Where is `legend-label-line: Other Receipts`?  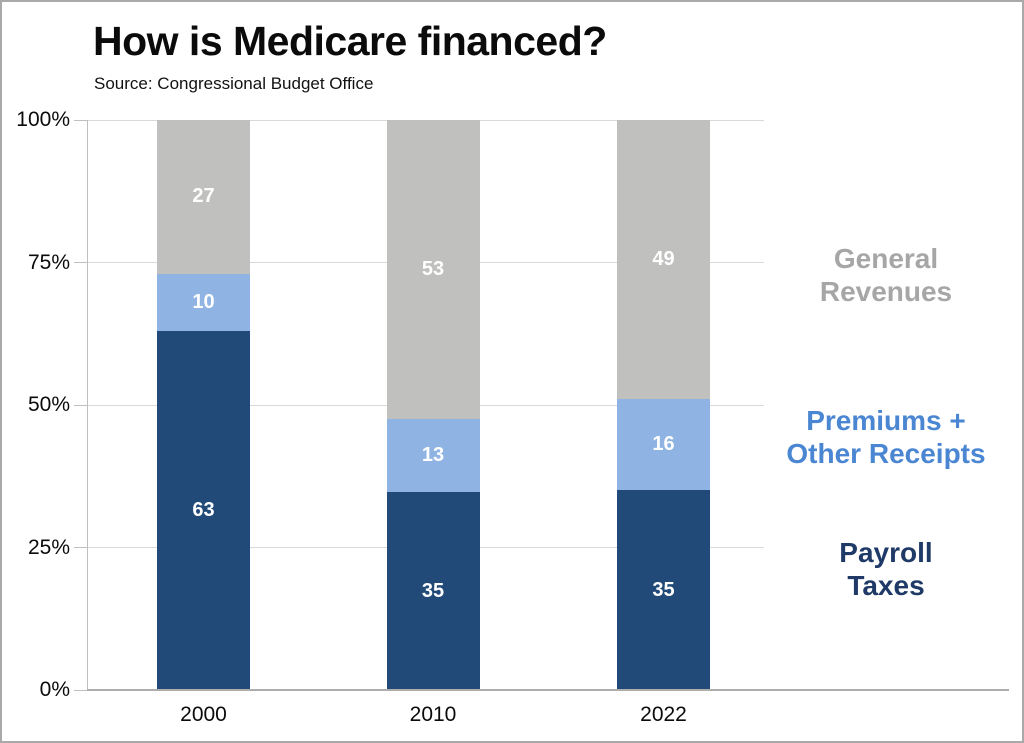 legend-label-line: Other Receipts is located at coordinates (886, 453).